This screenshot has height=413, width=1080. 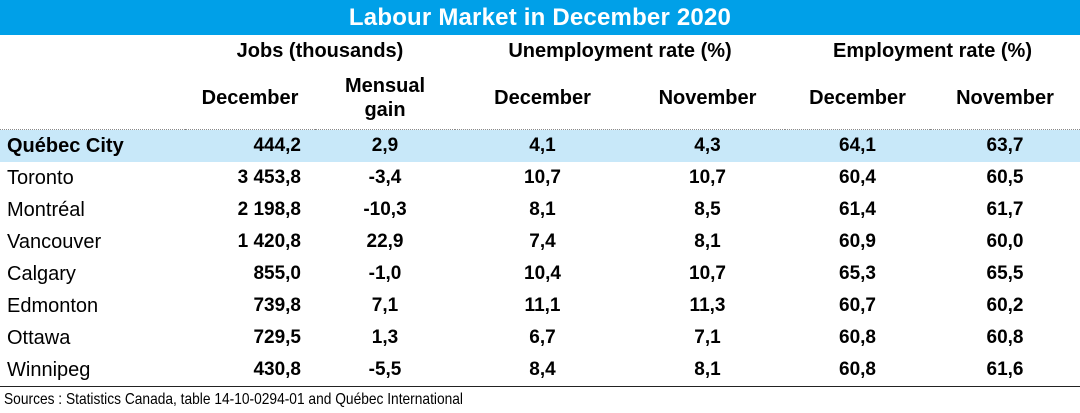 What do you see at coordinates (707, 337) in the screenshot?
I see `unemployment-november-value: 7,1` at bounding box center [707, 337].